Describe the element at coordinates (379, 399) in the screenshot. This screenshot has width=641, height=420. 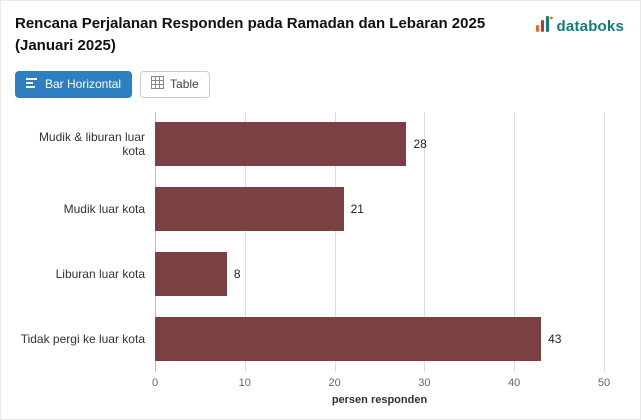
I see `x-axis-label: persen responden` at that location.